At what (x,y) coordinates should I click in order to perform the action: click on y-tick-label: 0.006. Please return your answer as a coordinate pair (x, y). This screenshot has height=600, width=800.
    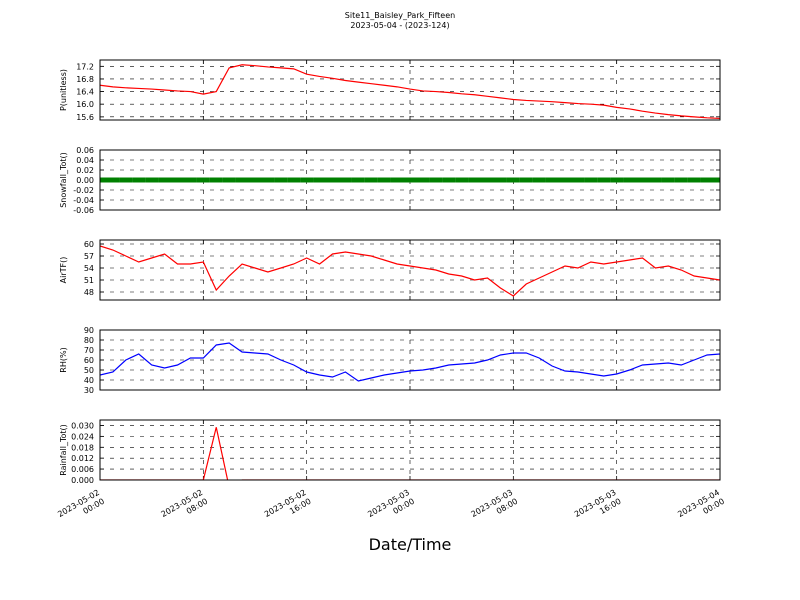
    Looking at the image, I should click on (82, 469).